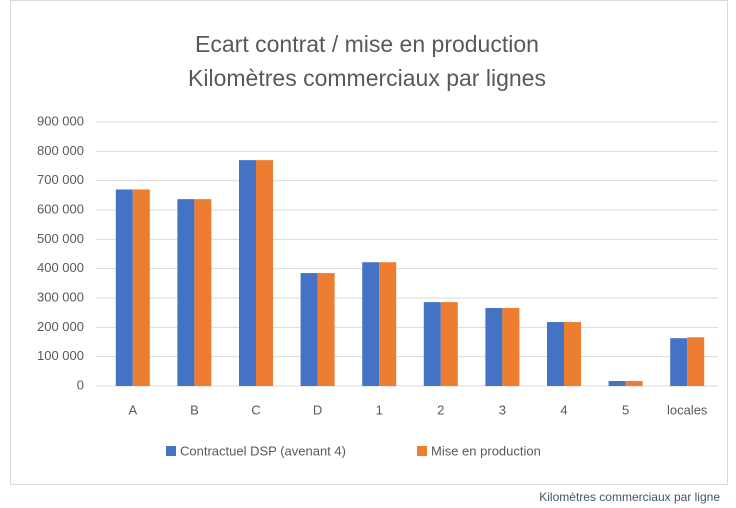 This screenshot has height=508, width=736. What do you see at coordinates (80, 384) in the screenshot?
I see `y-tick-label: 0` at bounding box center [80, 384].